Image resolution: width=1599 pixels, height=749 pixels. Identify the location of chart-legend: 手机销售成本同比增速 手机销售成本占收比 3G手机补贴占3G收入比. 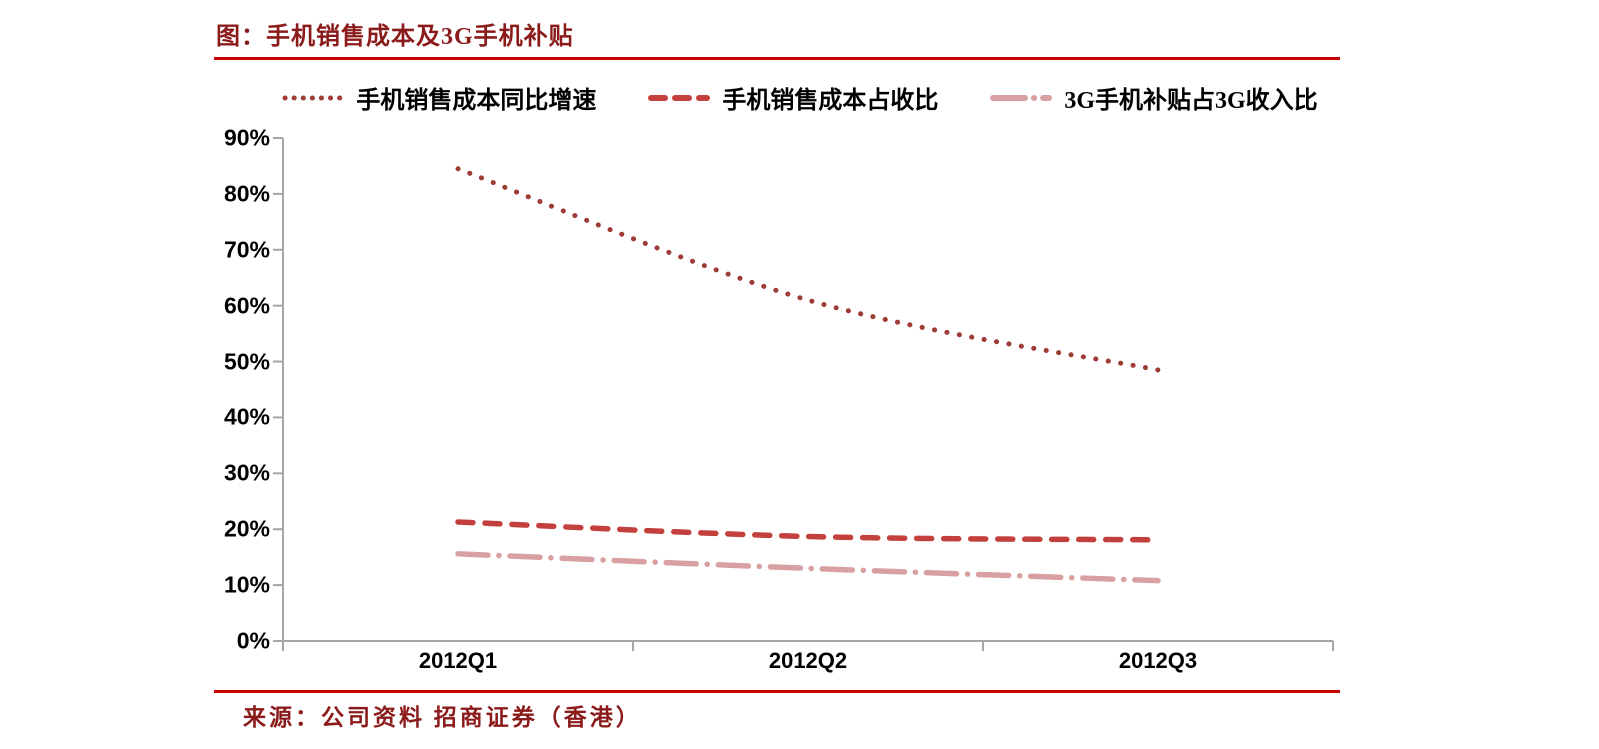
(800, 97).